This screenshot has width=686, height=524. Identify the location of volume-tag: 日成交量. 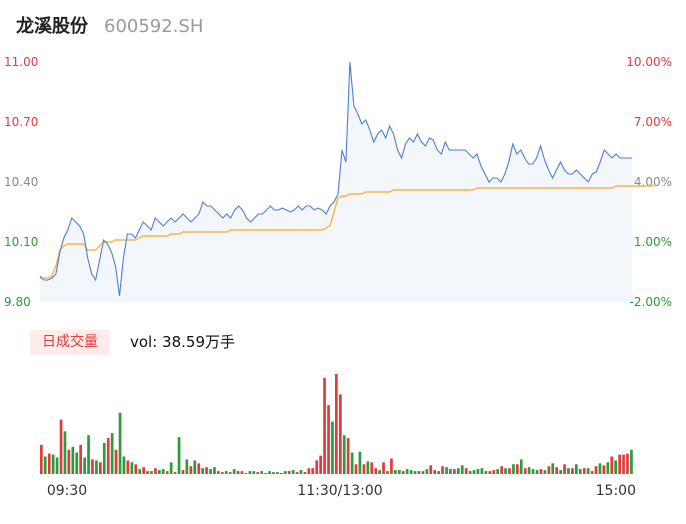
(70, 342).